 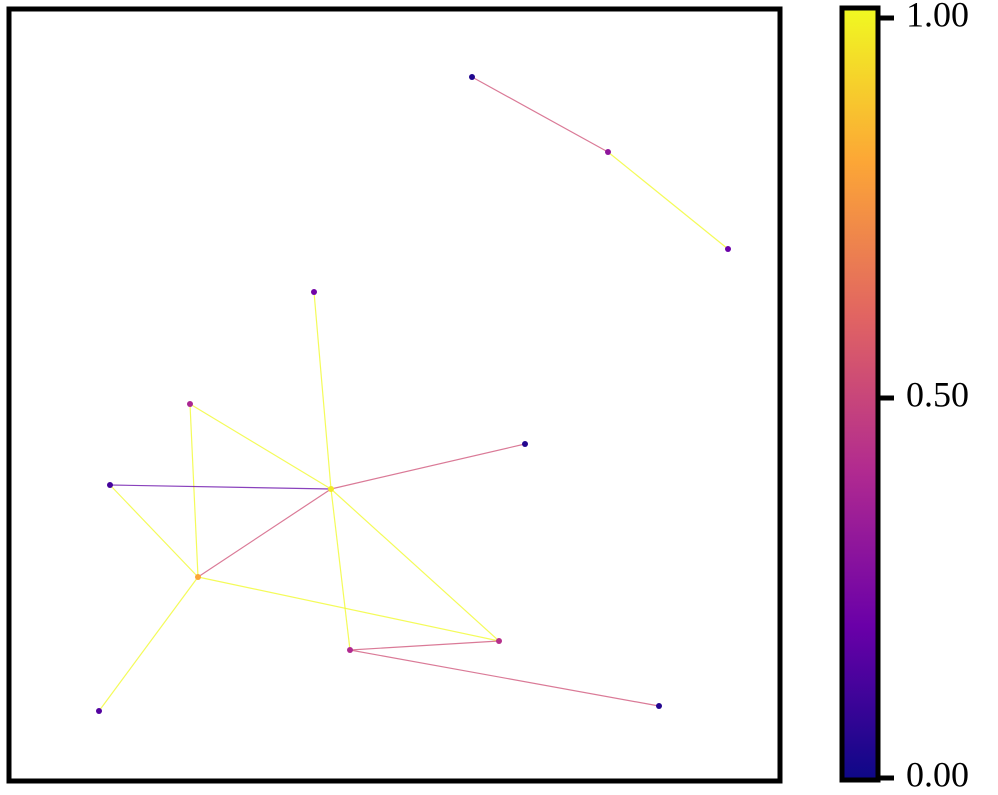 What do you see at coordinates (190, 404) in the screenshot?
I see `graph-node-n5` at bounding box center [190, 404].